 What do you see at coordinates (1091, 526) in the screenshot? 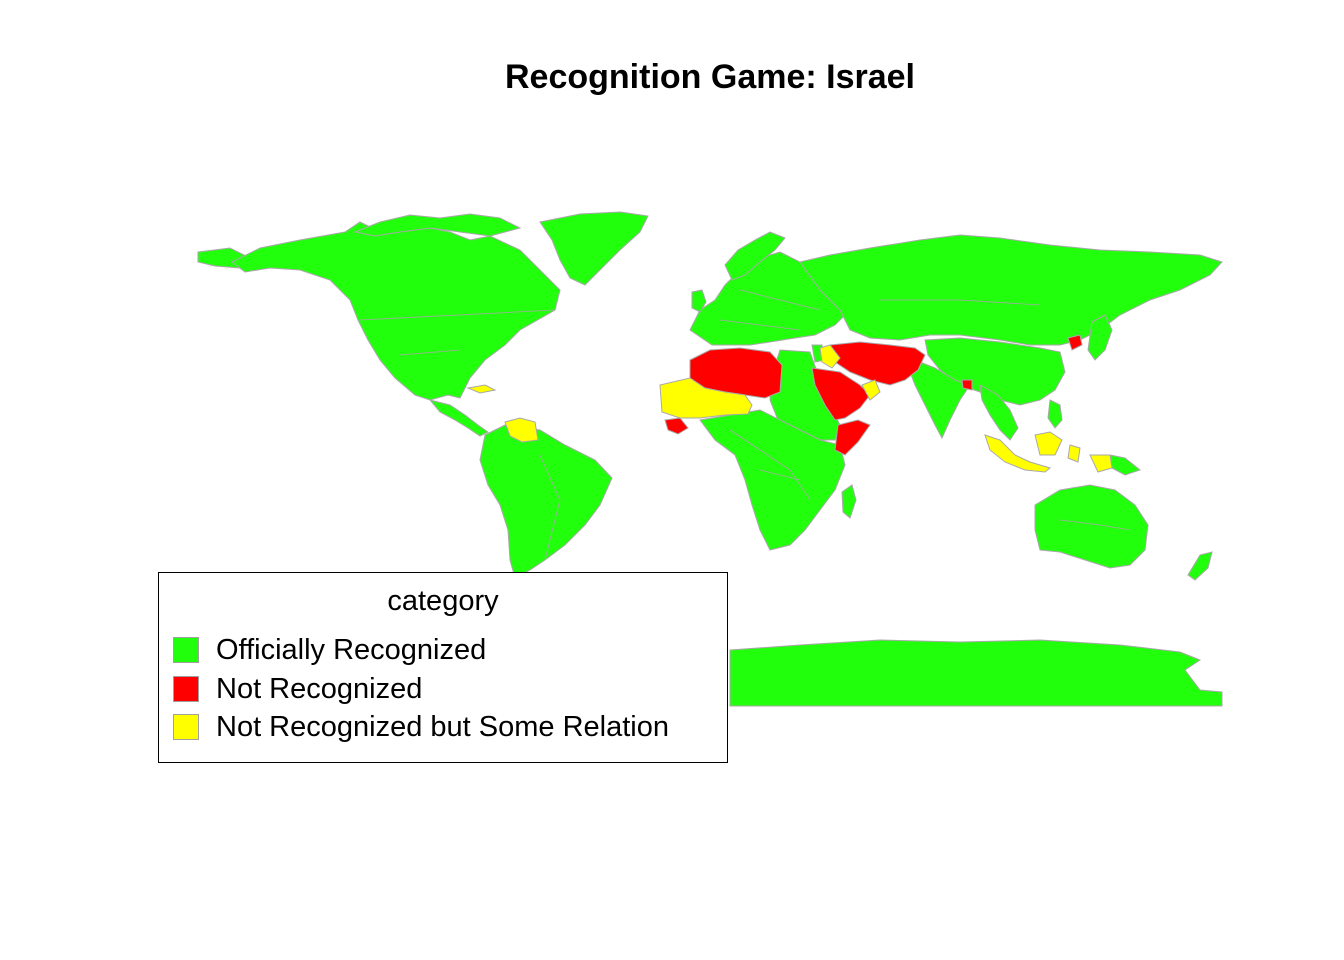
I see `australia` at bounding box center [1091, 526].